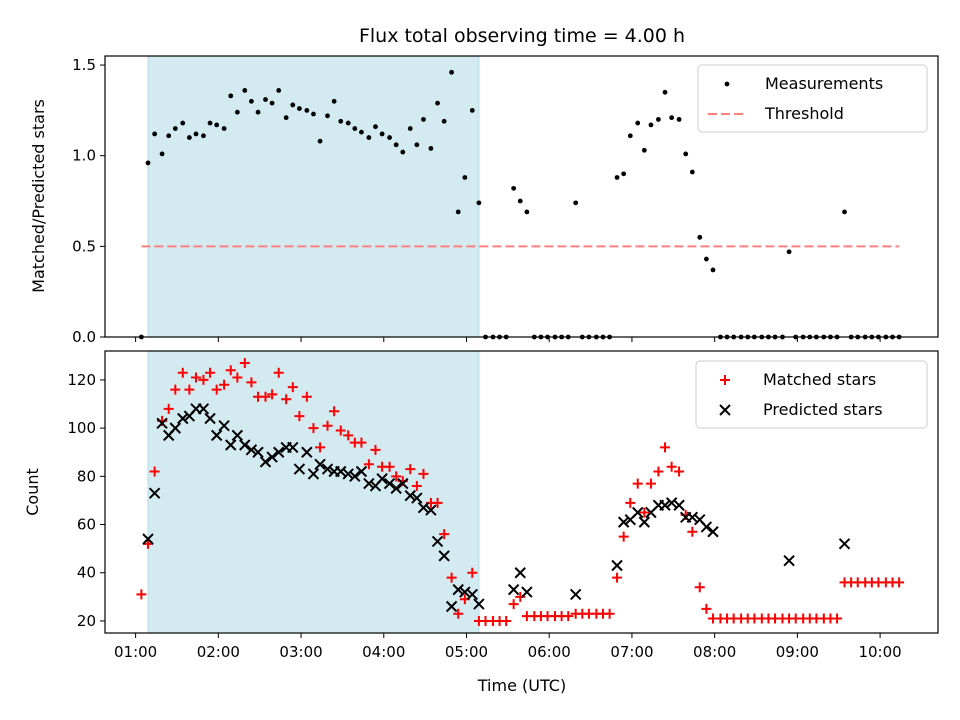 Image resolution: width=960 pixels, height=720 pixels. Describe the element at coordinates (86, 476) in the screenshot. I see `y-tick-label: 80` at that location.